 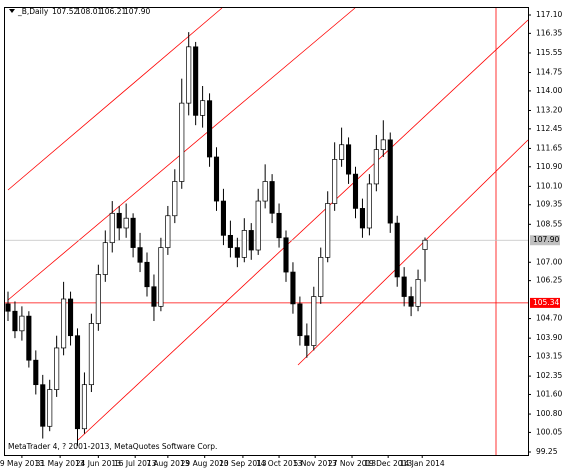 I want to click on y-tick-label: 100.80, so click(x=549, y=413).